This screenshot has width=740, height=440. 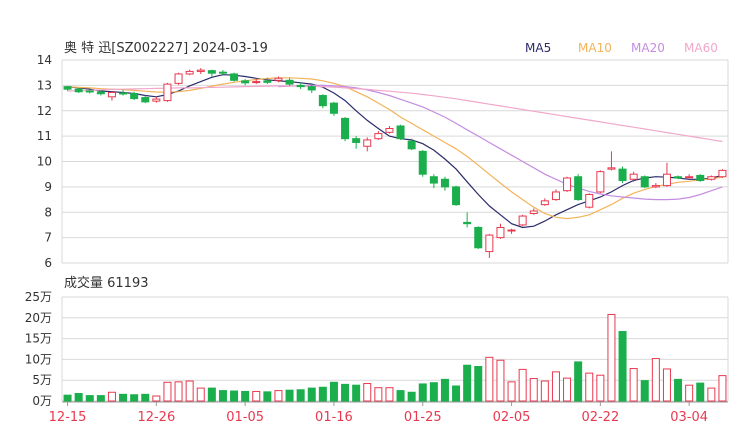 What do you see at coordinates (334, 417) in the screenshot?
I see `date-tick-label: 01-16` at bounding box center [334, 417].